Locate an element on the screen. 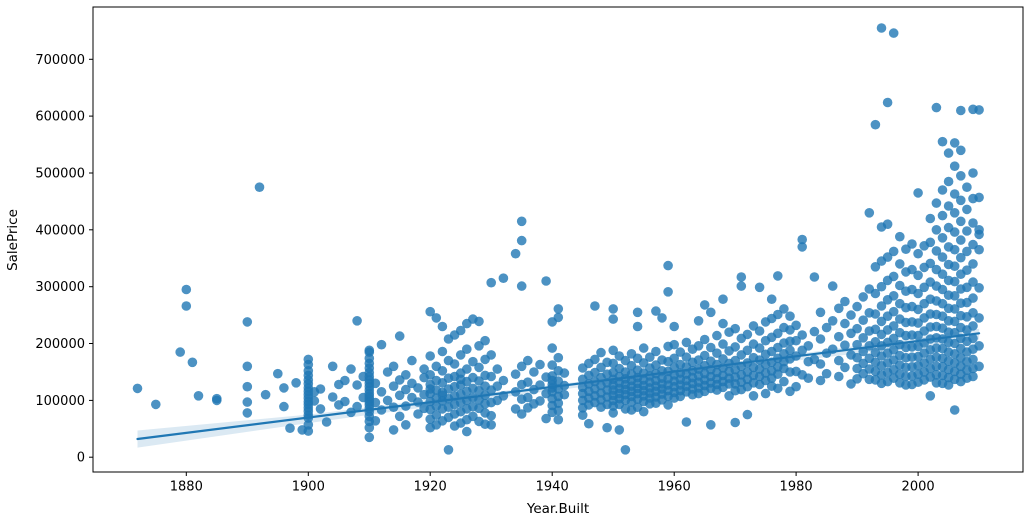 This screenshot has height=529, width=1031. y-tick-label: 600000 is located at coordinates (60, 117).